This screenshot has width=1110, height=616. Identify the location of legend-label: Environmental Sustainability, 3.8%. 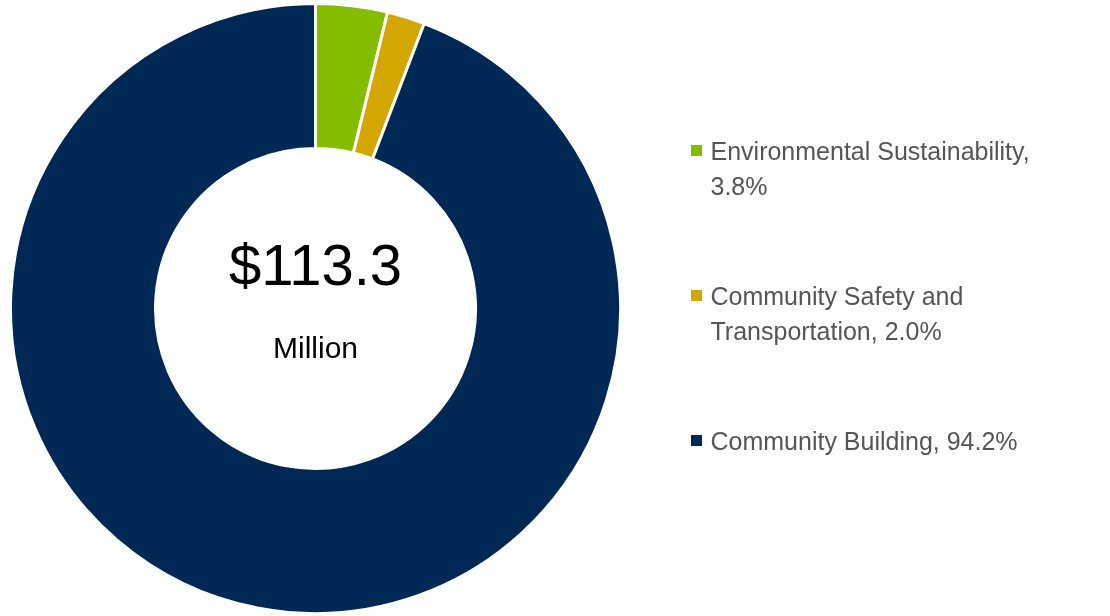
(870, 168).